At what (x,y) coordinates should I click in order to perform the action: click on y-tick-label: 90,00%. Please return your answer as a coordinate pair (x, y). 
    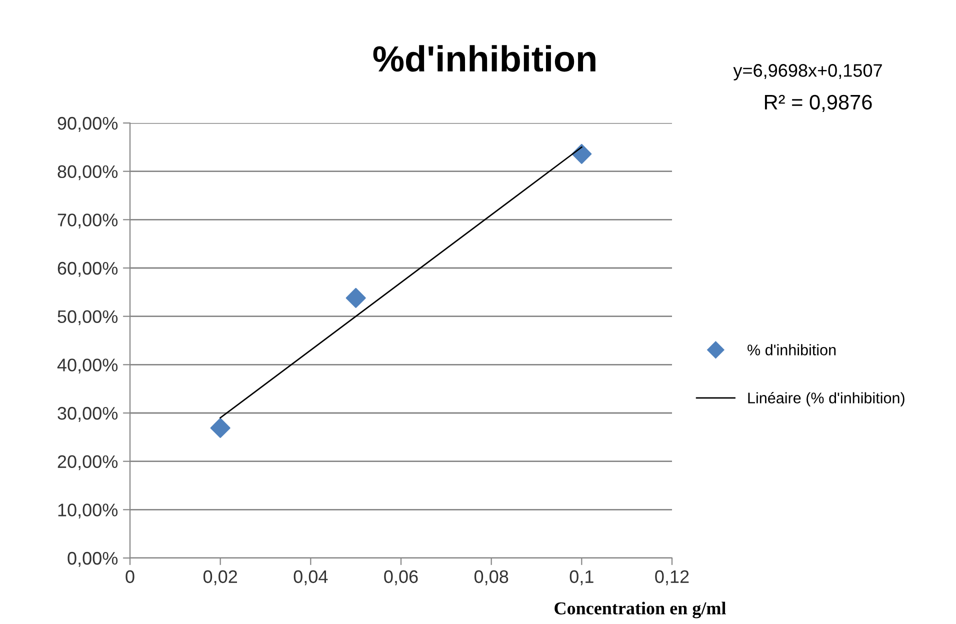
    Looking at the image, I should click on (88, 124).